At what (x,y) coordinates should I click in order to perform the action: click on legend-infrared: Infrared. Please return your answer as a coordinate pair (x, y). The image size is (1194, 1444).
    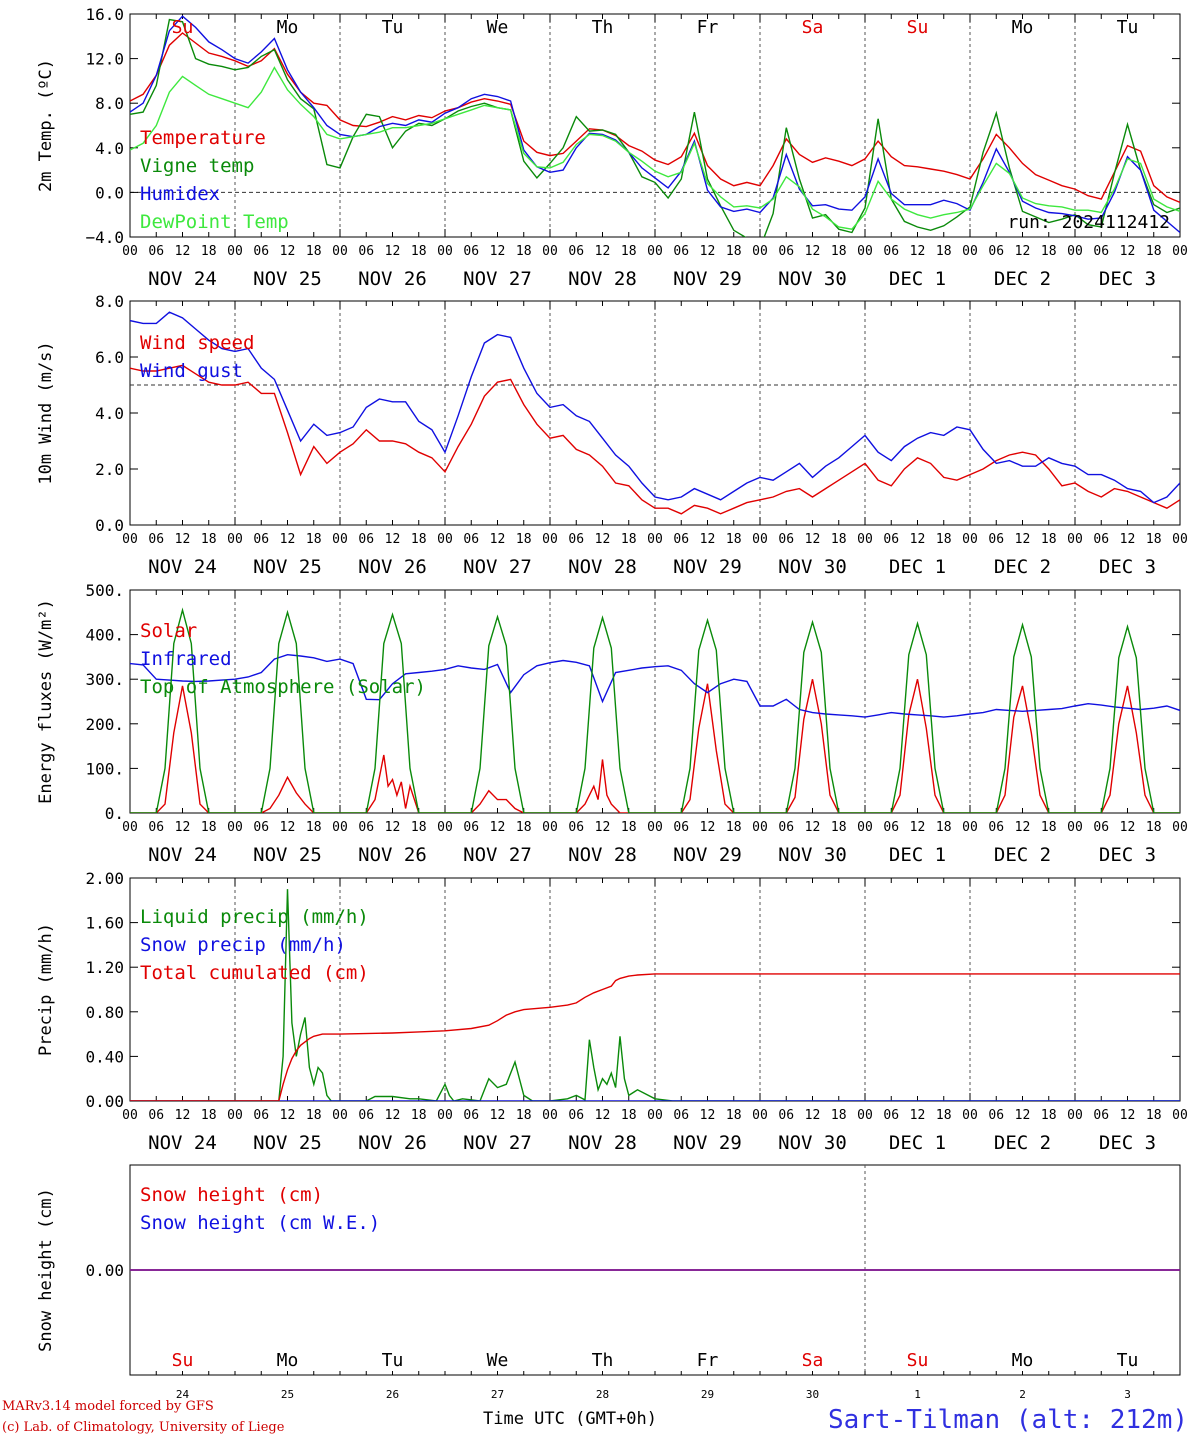
    Looking at the image, I should click on (186, 659).